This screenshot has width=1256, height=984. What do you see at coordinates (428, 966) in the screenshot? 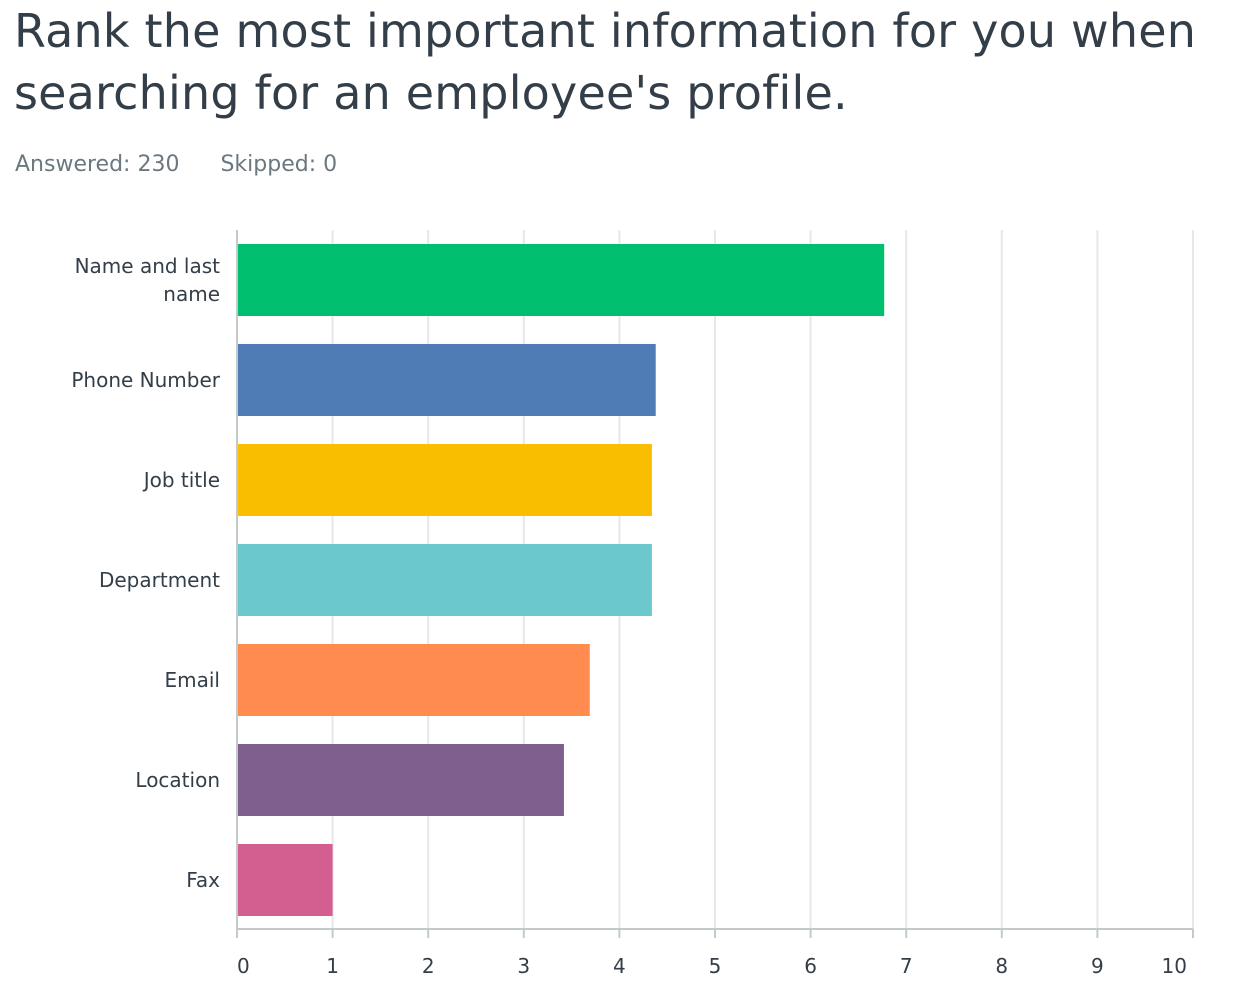
I see `tick-label: 2` at bounding box center [428, 966].